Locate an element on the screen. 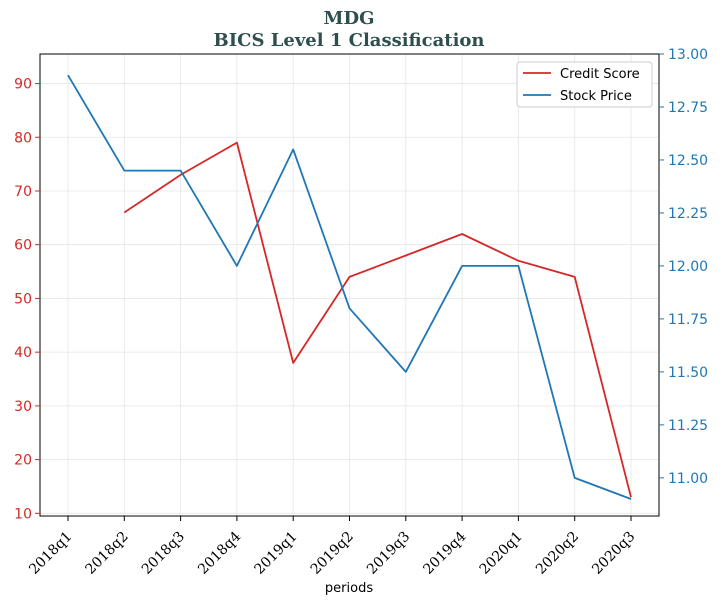 The width and height of the screenshot is (722, 605). x-tick-label: 2018q4 is located at coordinates (219, 553).